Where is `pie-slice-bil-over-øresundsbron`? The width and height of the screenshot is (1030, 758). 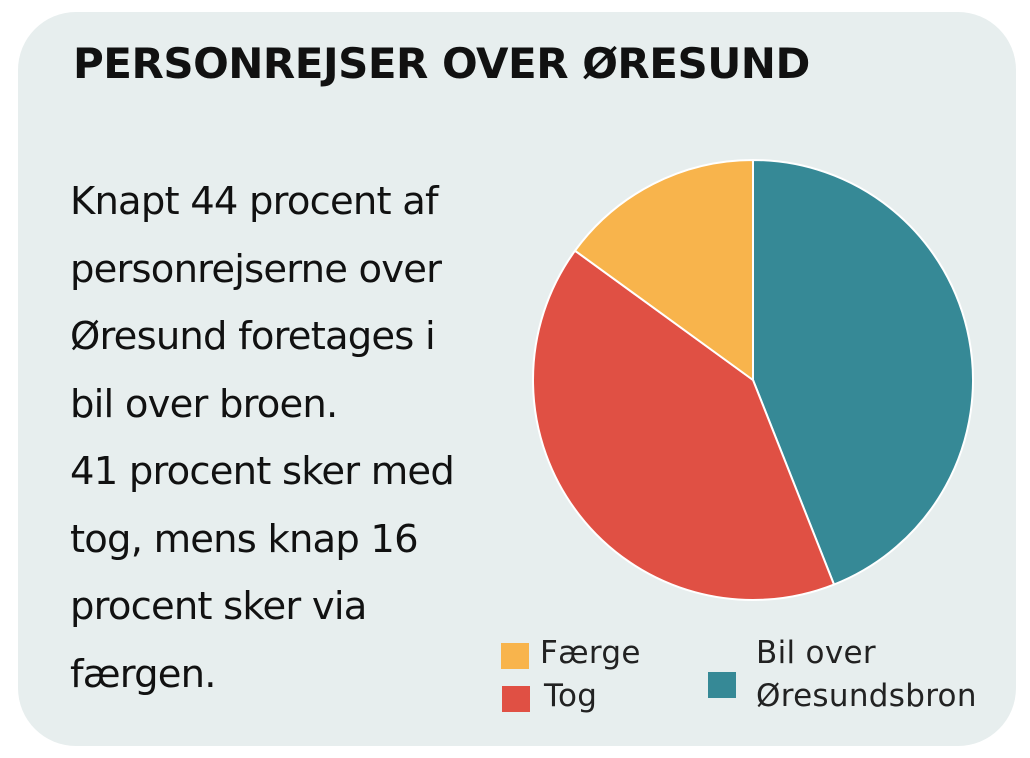
pie-slice-bil-over-øresundsbron is located at coordinates (863, 372).